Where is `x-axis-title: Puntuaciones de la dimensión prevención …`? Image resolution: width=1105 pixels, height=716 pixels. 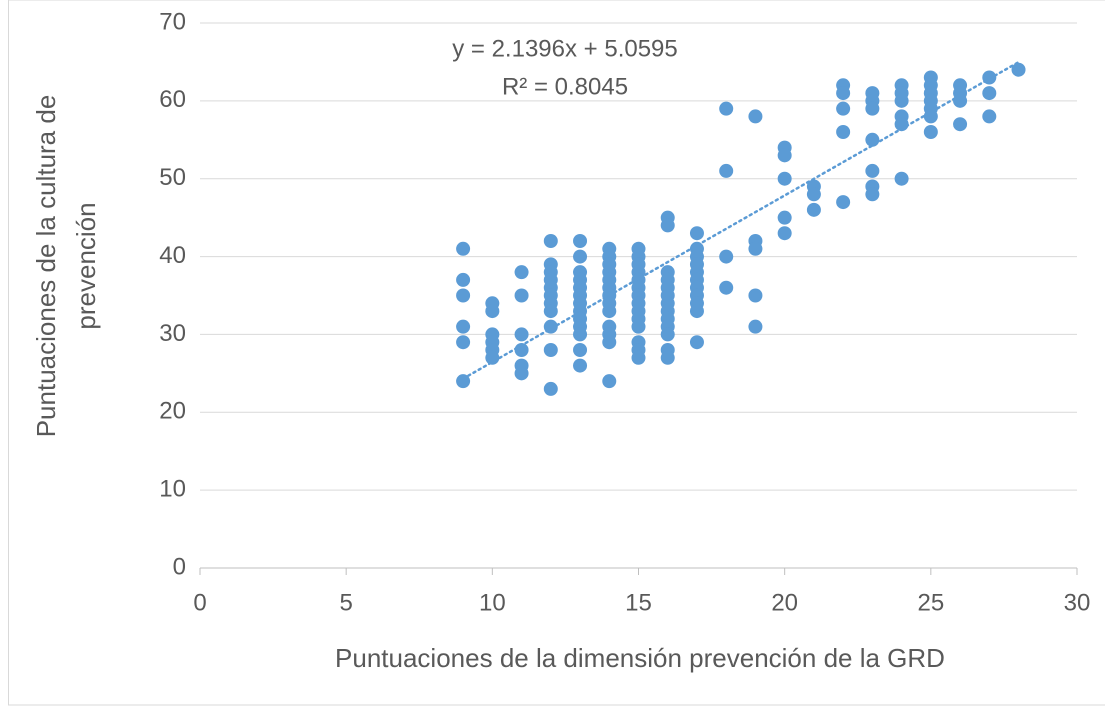 x-axis-title: Puntuaciones de la dimensión prevención … is located at coordinates (640, 658).